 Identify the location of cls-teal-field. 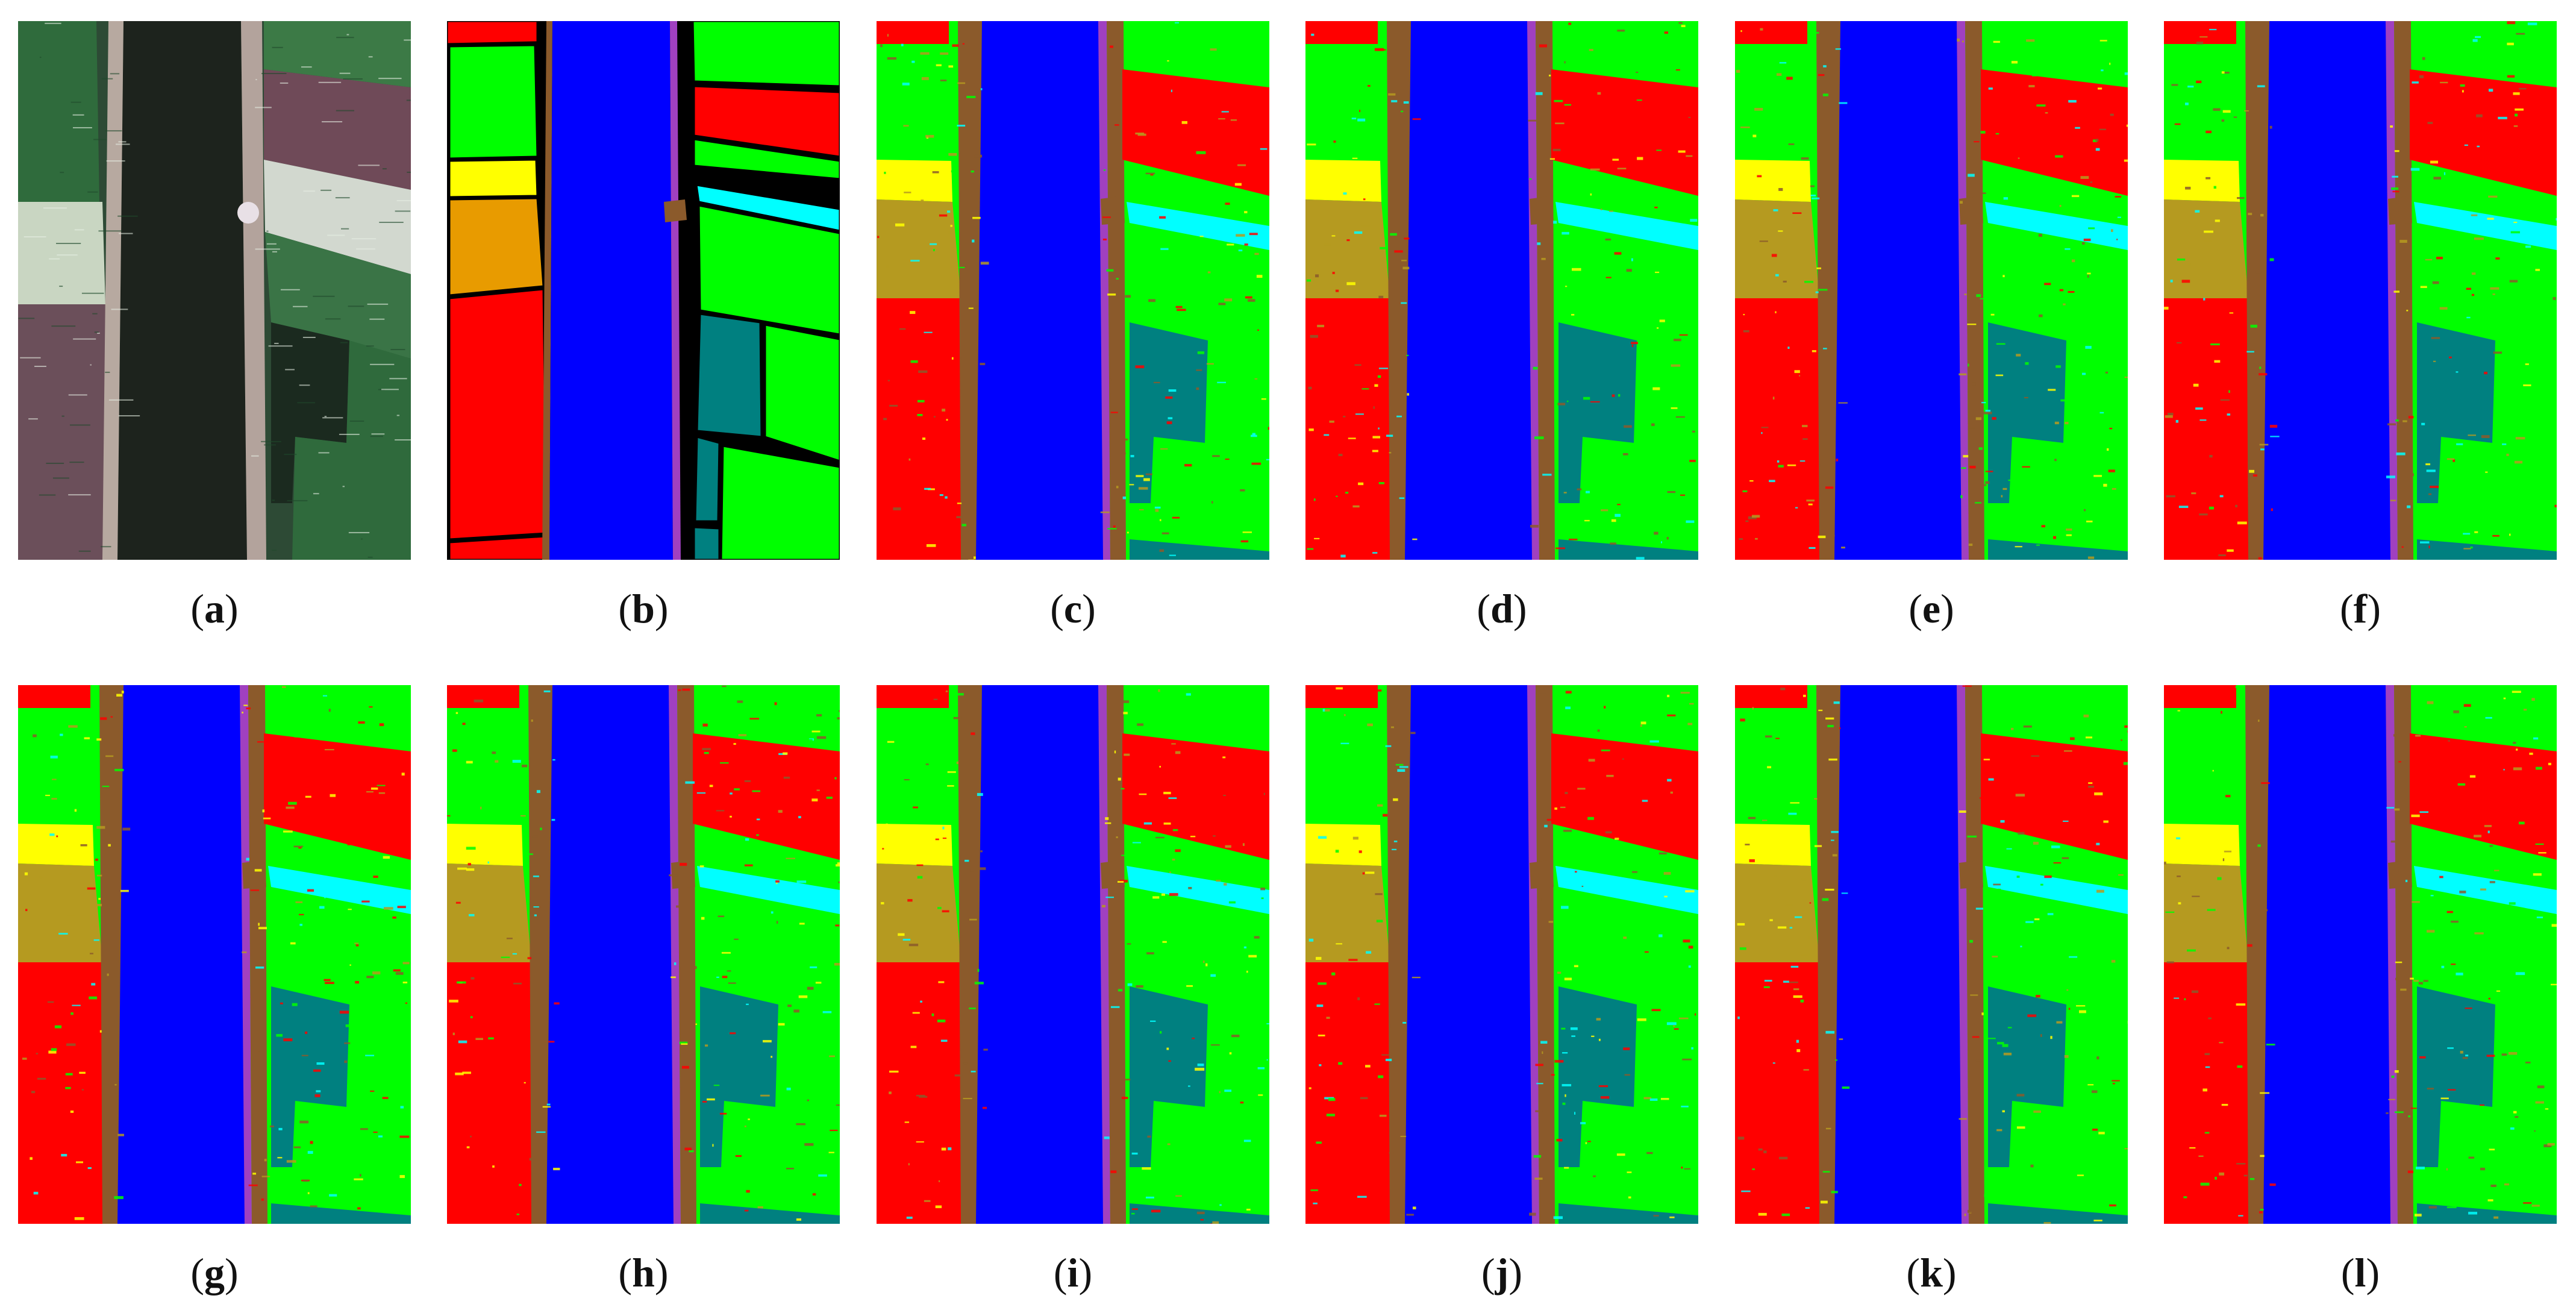
(2027, 1076).